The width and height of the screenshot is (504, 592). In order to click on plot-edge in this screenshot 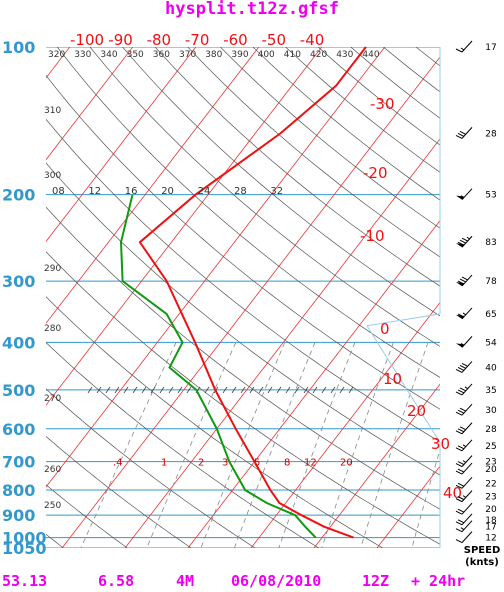, I will do `click(403, 297)`.